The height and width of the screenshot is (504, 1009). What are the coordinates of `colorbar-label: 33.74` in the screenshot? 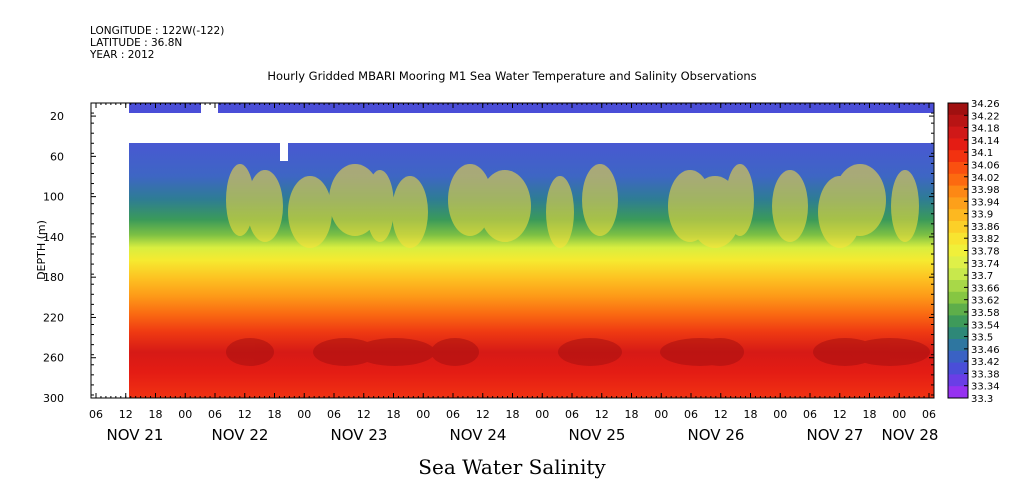 It's located at (985, 264).